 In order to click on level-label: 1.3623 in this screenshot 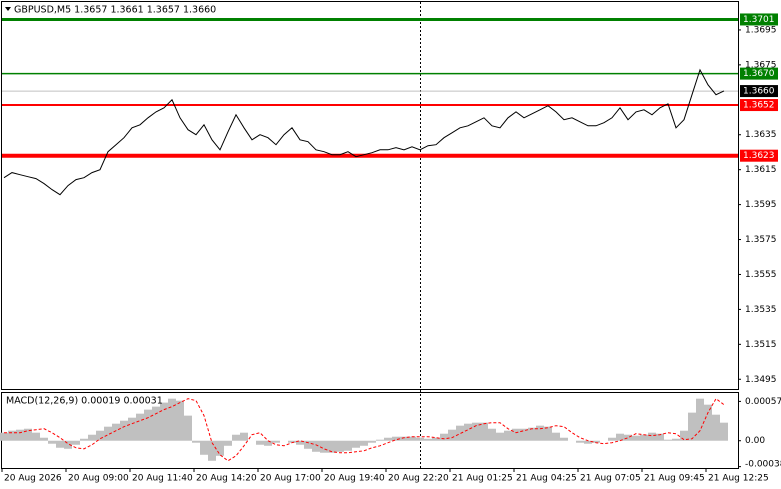, I will do `click(759, 156)`.